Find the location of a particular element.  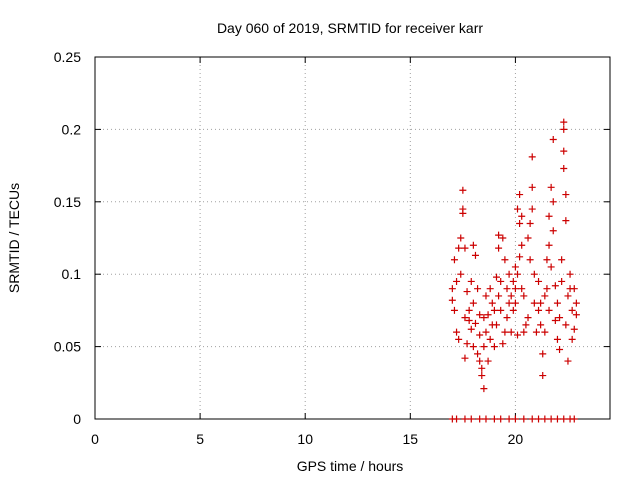

y-tick-label: 0.2 is located at coordinates (72, 129).